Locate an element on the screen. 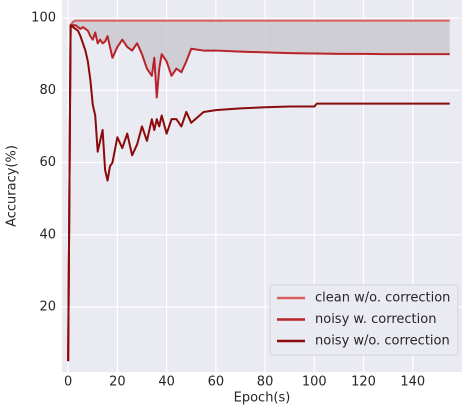 The image size is (464, 408). x-axis-label: Epoch(s) is located at coordinates (262, 398).